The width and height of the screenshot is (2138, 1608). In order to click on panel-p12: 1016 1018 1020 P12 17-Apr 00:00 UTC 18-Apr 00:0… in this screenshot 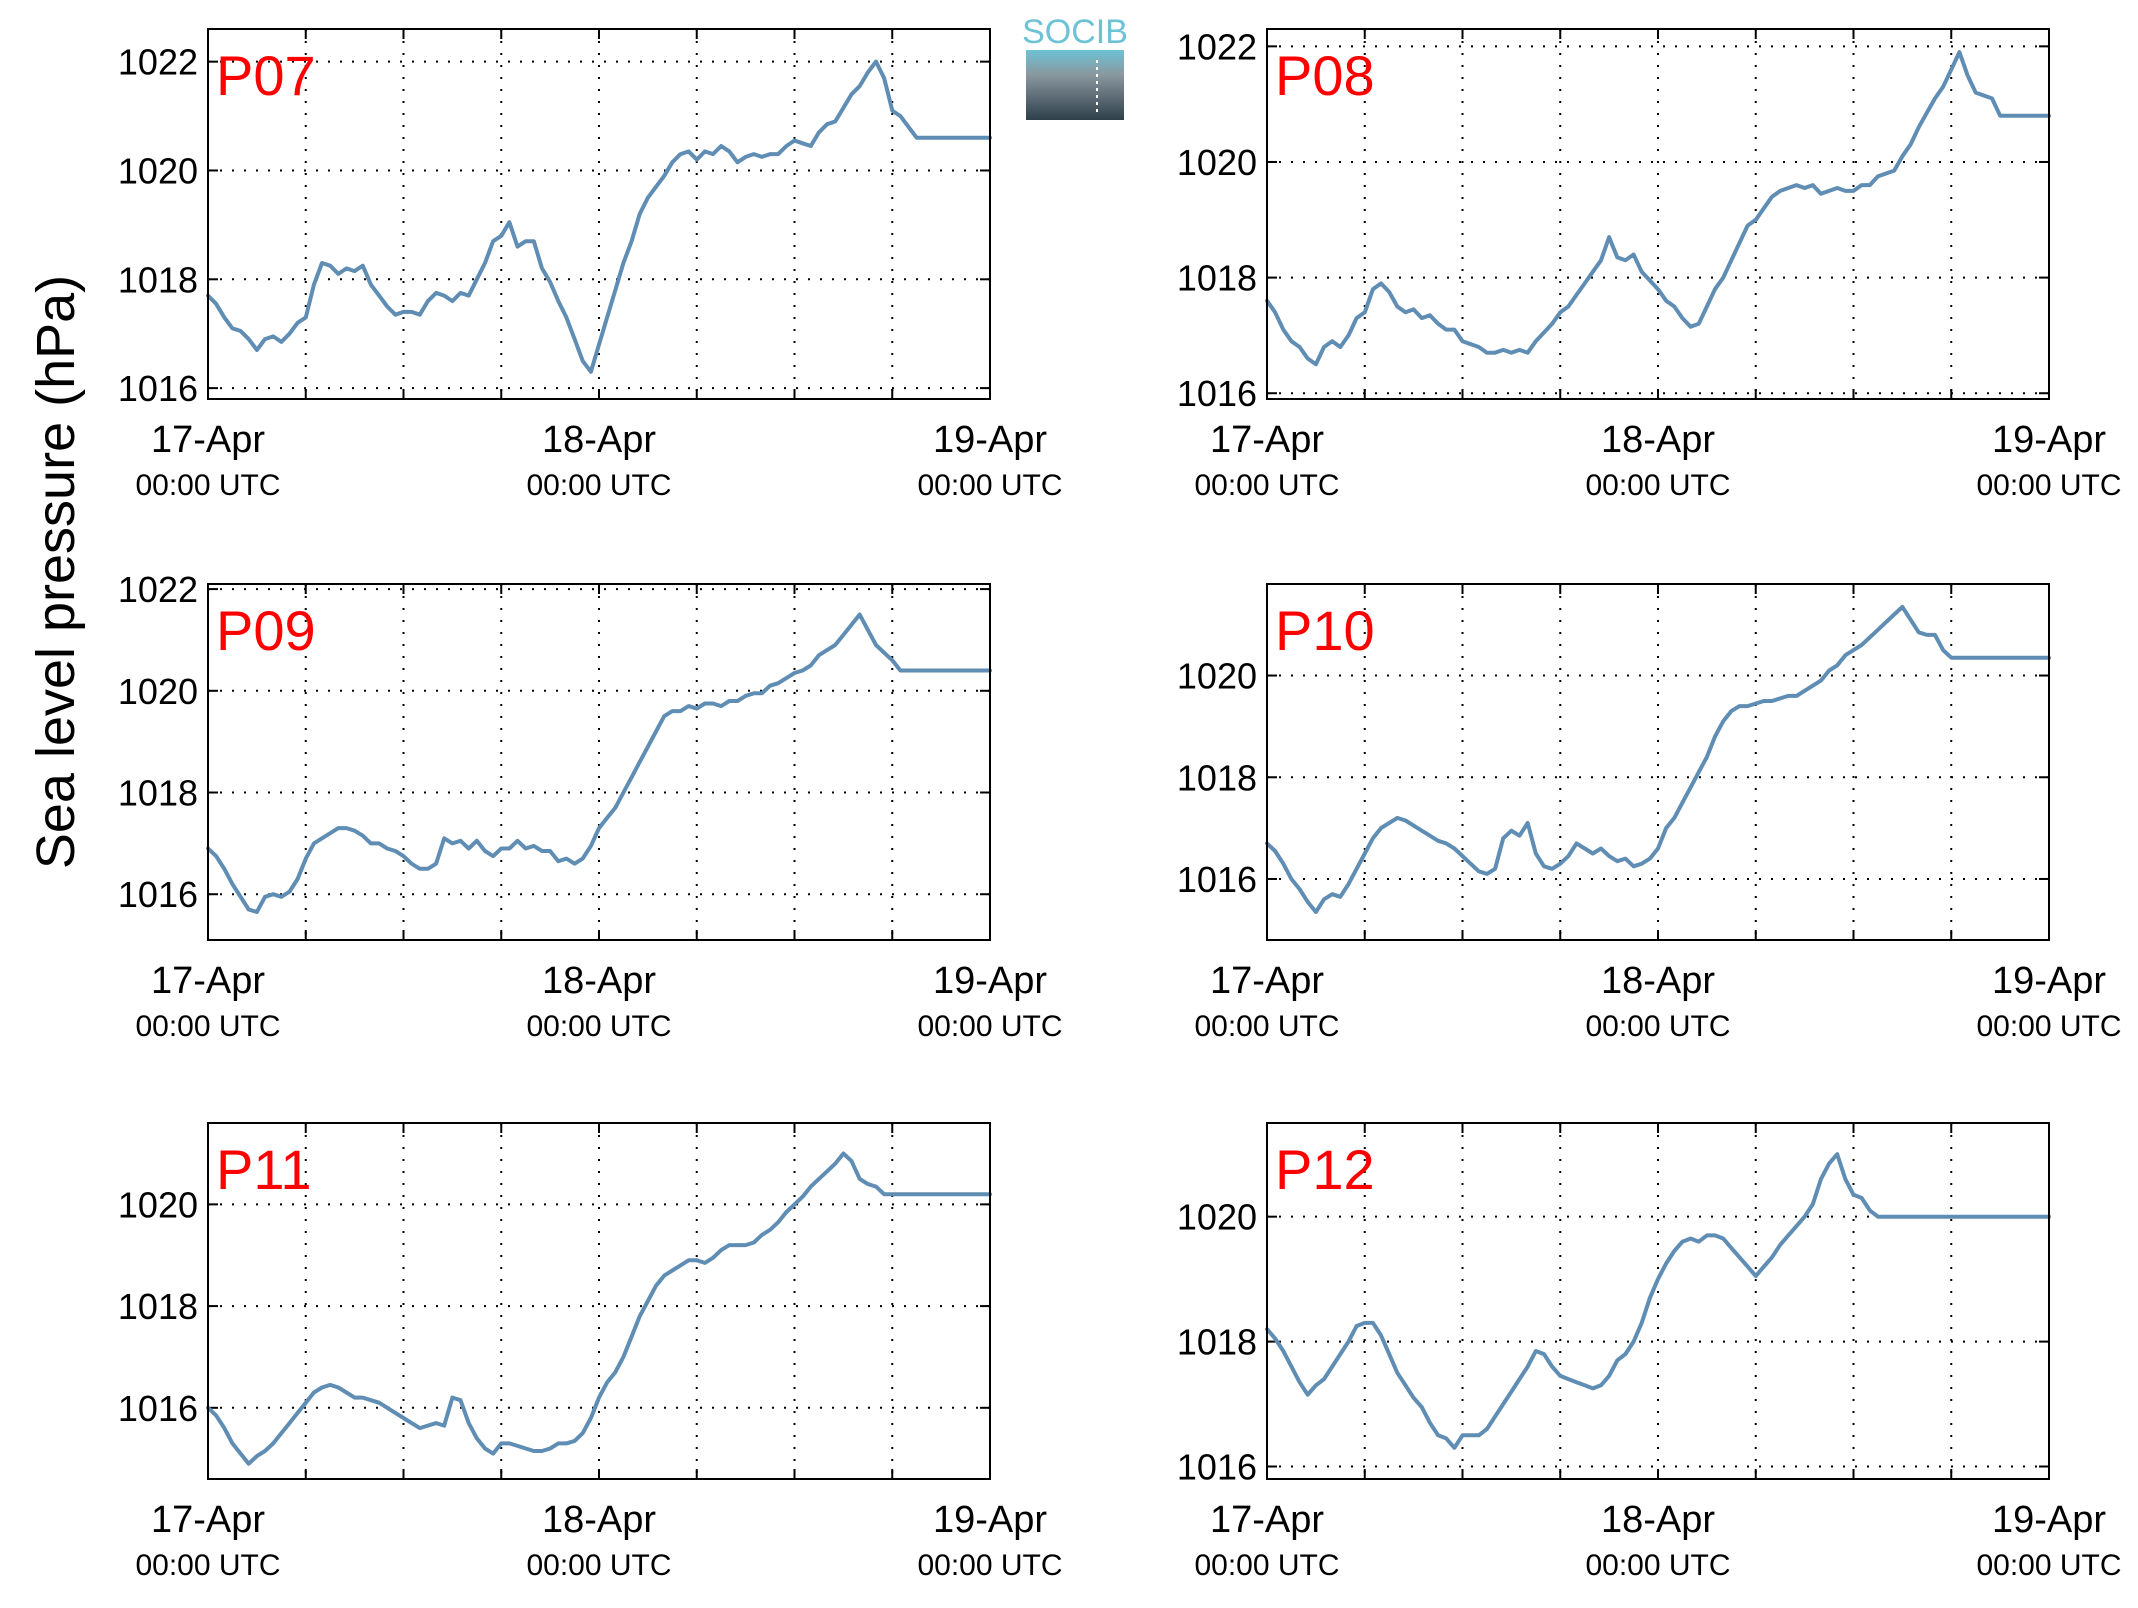, I will do `click(1649, 1352)`.